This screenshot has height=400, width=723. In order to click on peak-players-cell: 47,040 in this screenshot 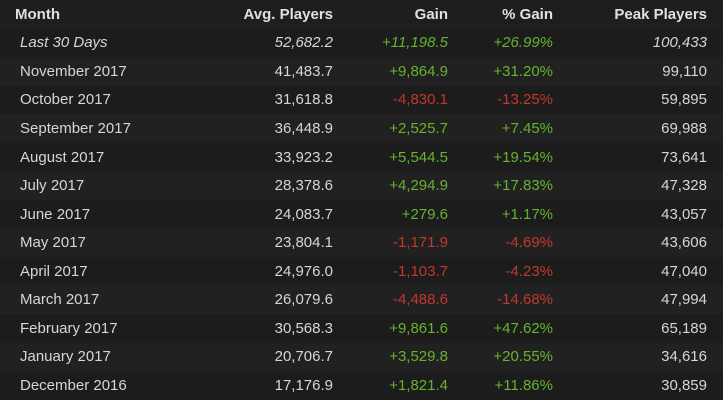, I will do `click(638, 271)`.